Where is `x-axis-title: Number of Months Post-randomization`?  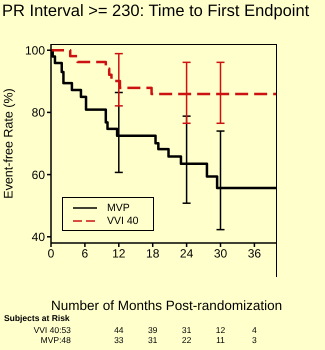 x-axis-title: Number of Months Post-randomization is located at coordinates (166, 305).